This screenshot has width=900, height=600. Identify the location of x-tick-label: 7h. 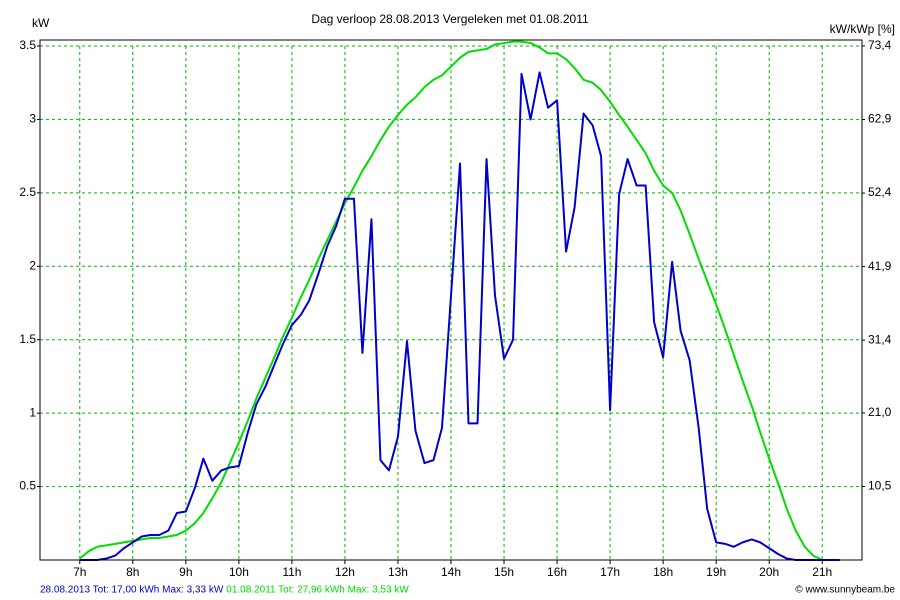
(79, 572).